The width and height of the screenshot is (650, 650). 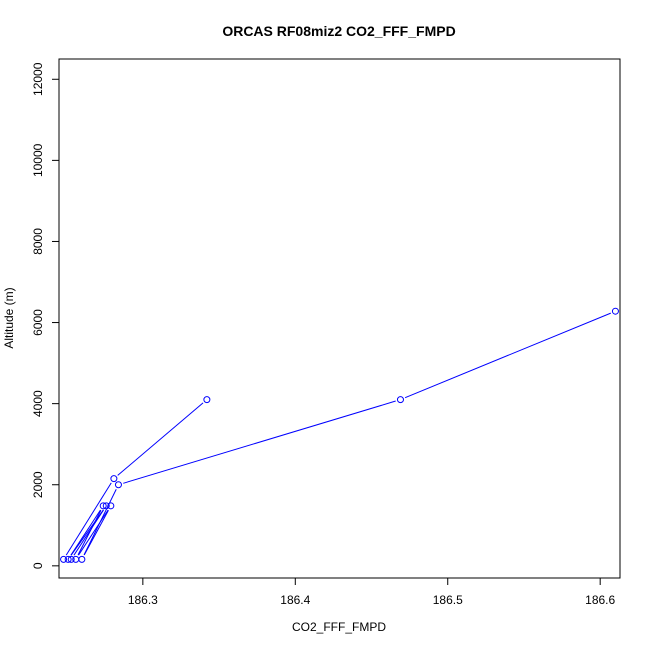 What do you see at coordinates (143, 600) in the screenshot?
I see `x-tick-label: 186.3` at bounding box center [143, 600].